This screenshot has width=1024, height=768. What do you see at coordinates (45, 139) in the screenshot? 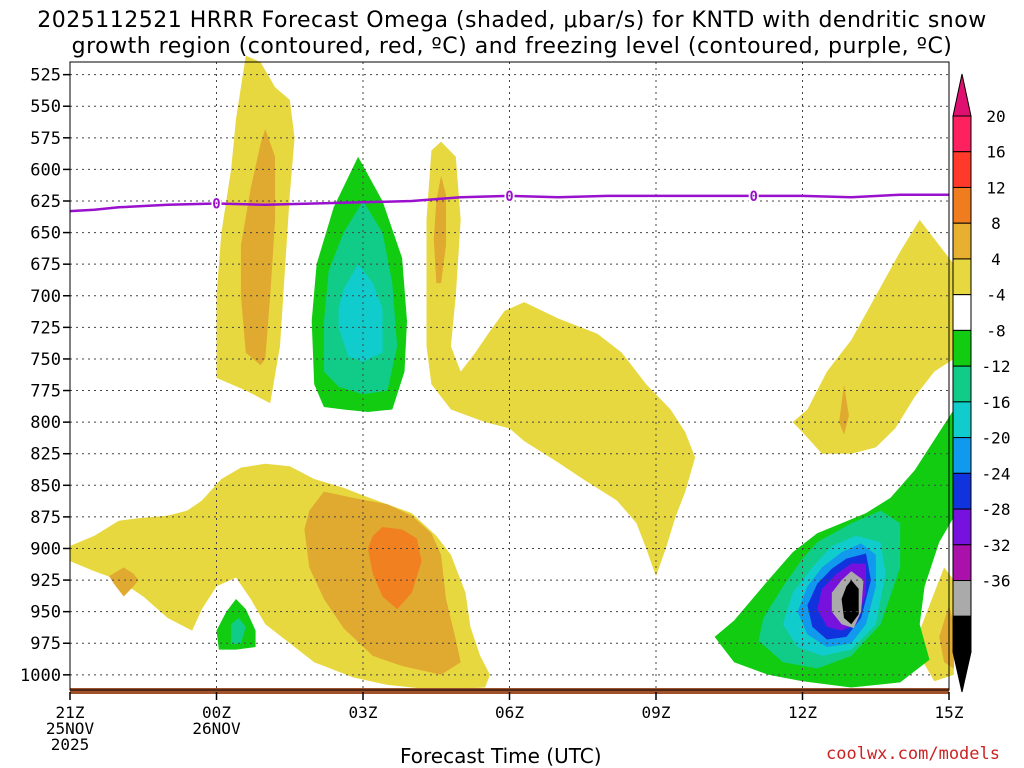
I see `y-tick-label-575: 575` at bounding box center [45, 139].